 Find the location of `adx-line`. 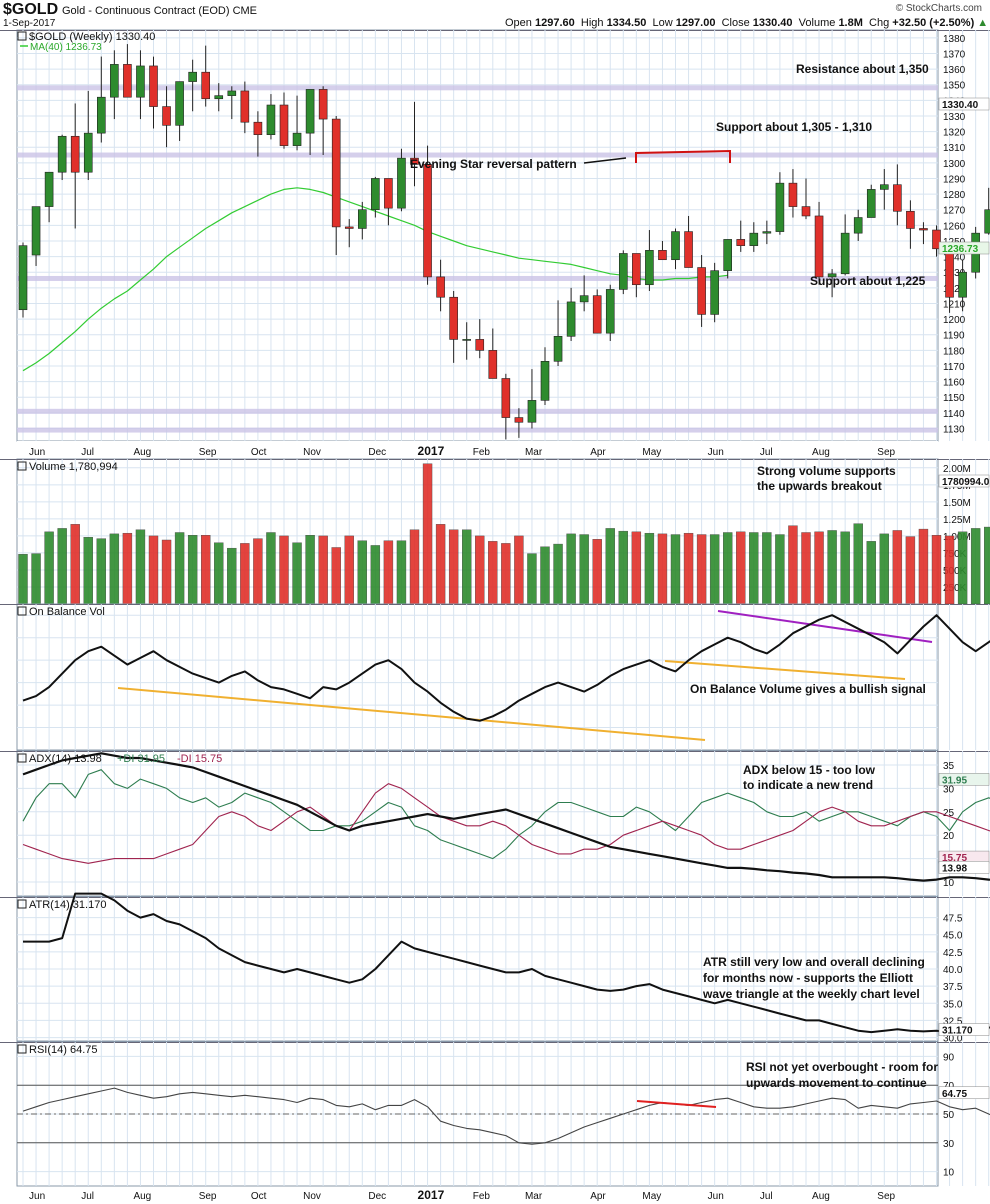

adx-line is located at coordinates (506, 817).